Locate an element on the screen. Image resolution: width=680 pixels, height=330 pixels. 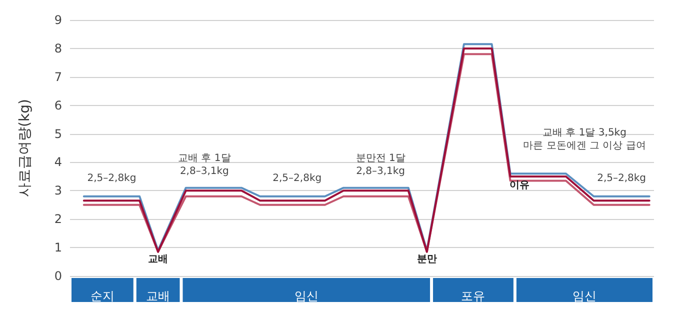
y-tick-label: 9 is located at coordinates (58, 20).